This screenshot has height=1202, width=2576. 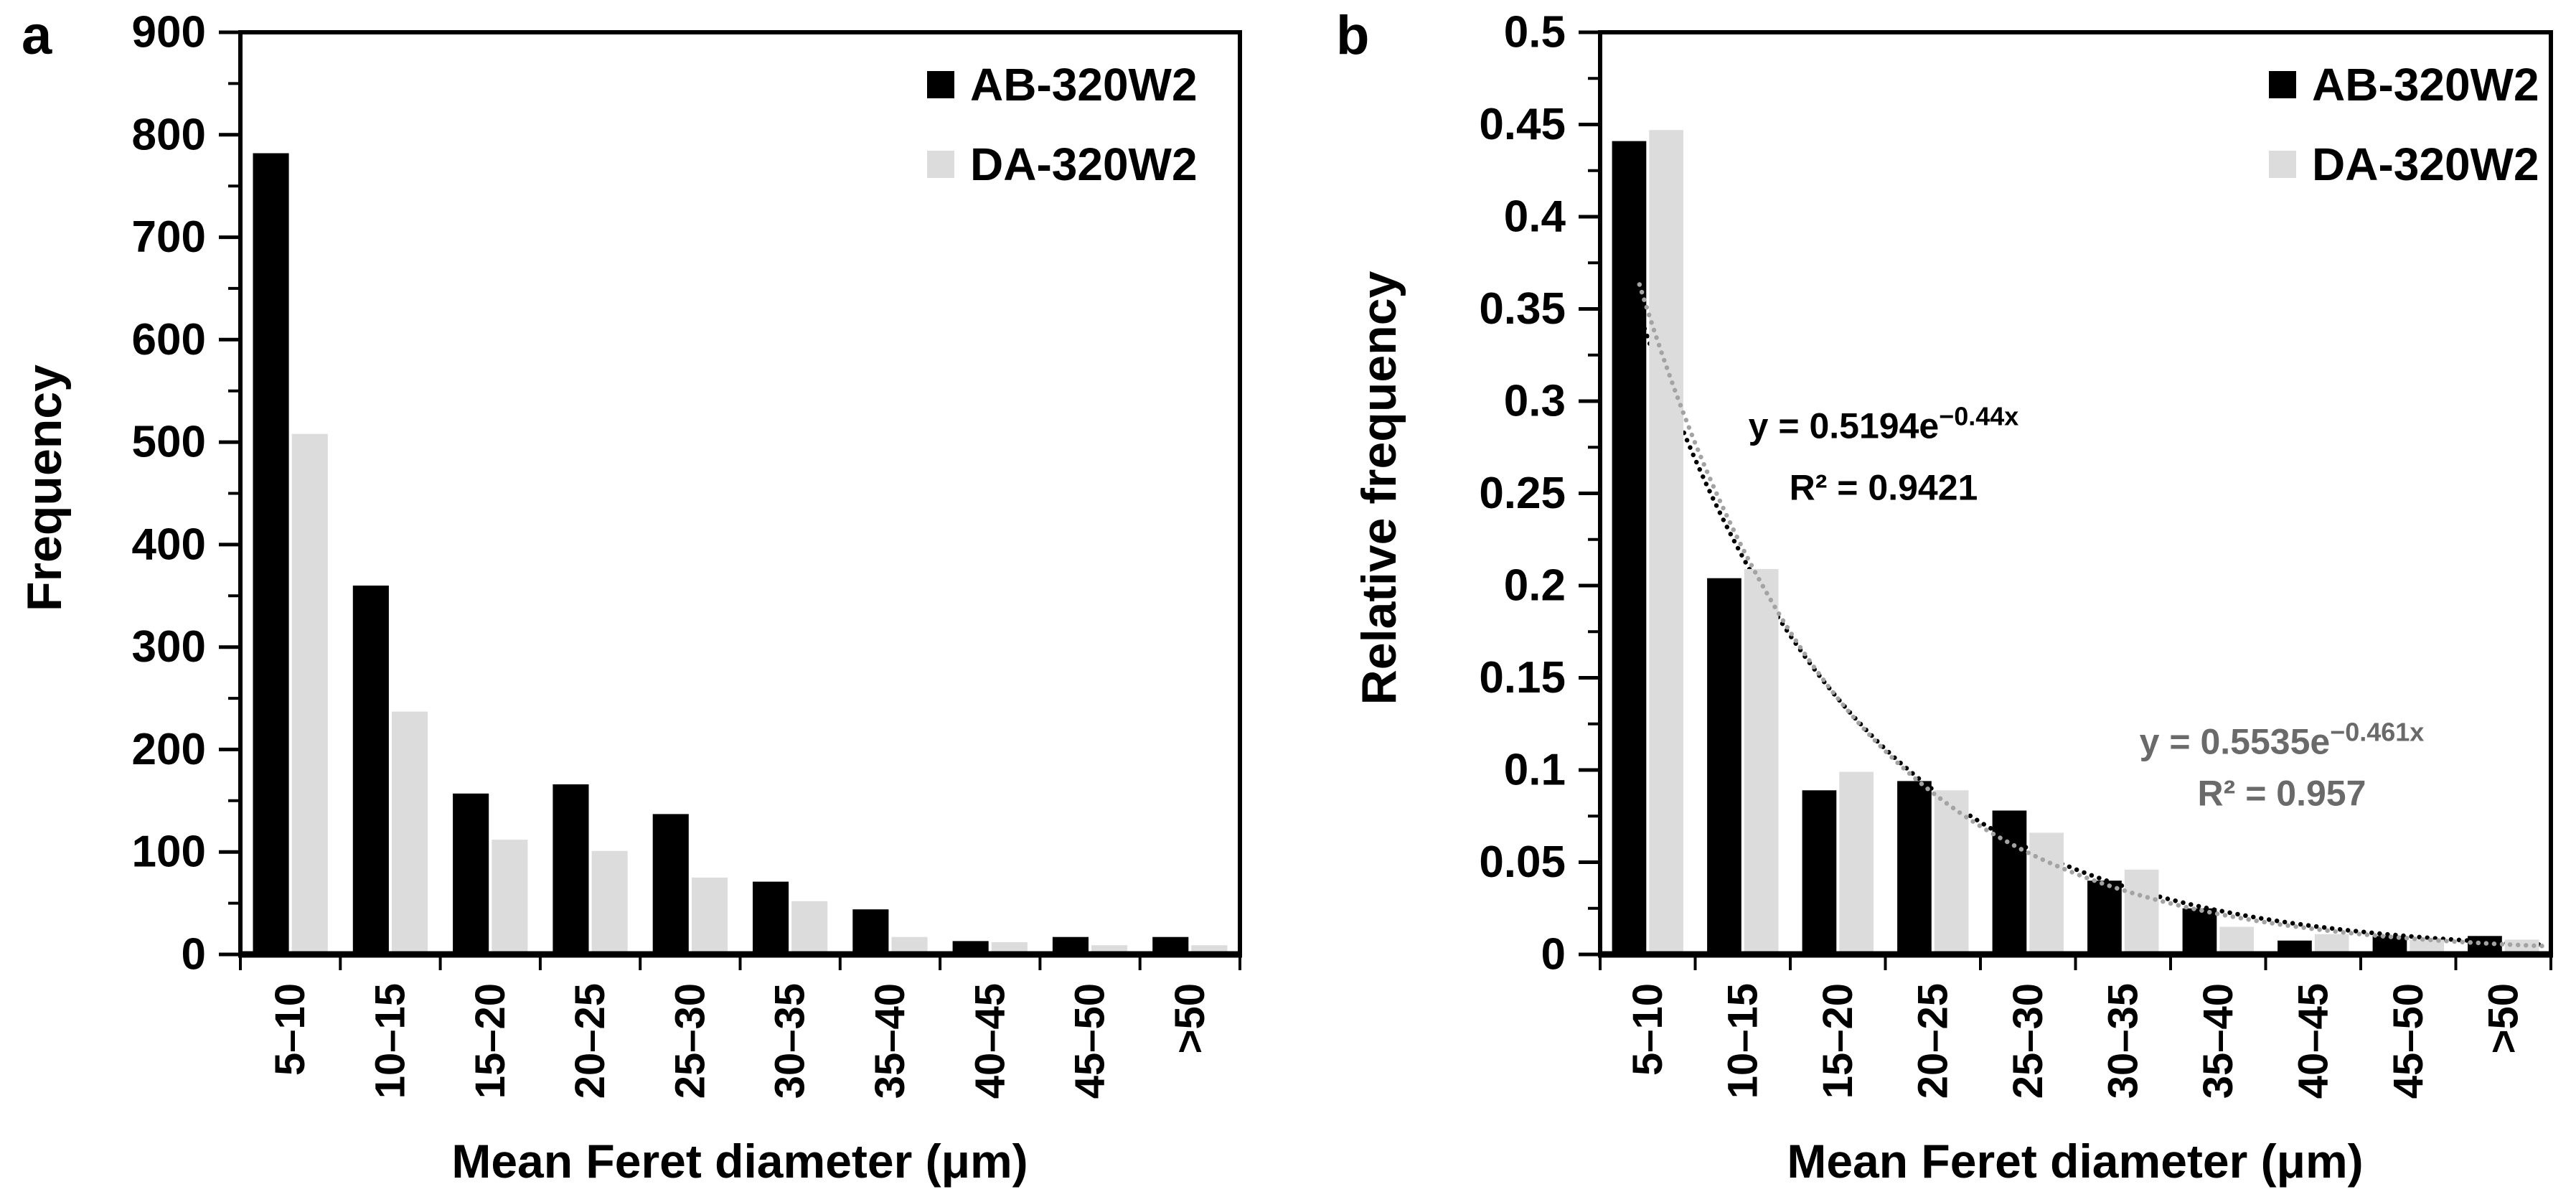 What do you see at coordinates (2075, 1161) in the screenshot?
I see `panel-b-x-axis-title: Mean Feret diameter (μm)` at bounding box center [2075, 1161].